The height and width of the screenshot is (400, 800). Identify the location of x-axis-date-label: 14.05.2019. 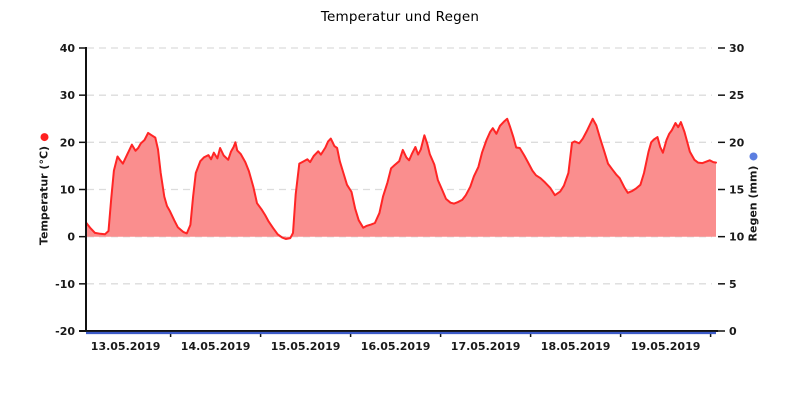
(216, 346).